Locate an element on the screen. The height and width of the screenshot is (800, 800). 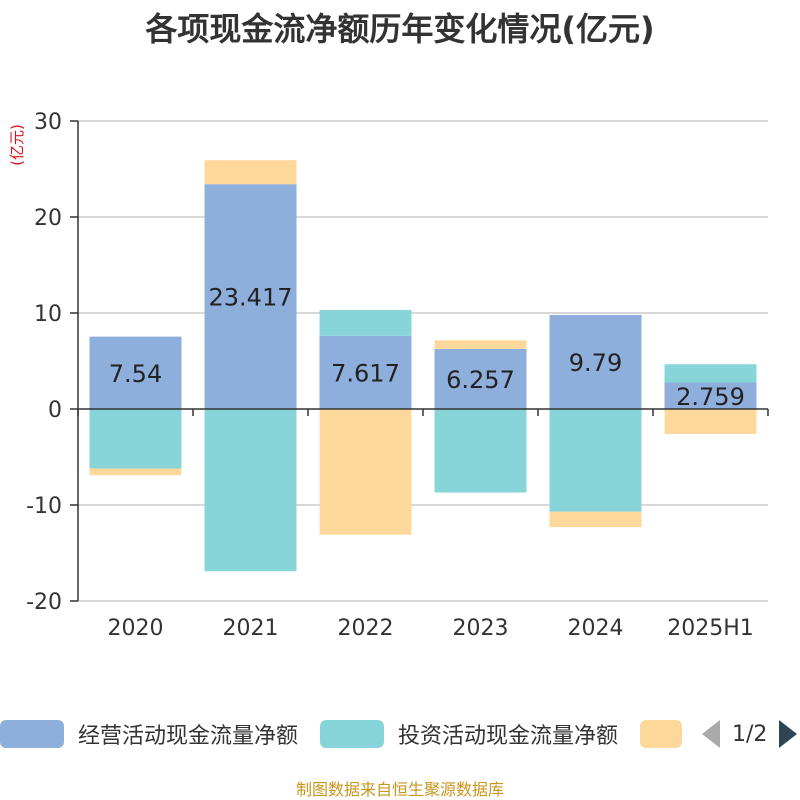
legend-swatch-financing is located at coordinates (661, 734).